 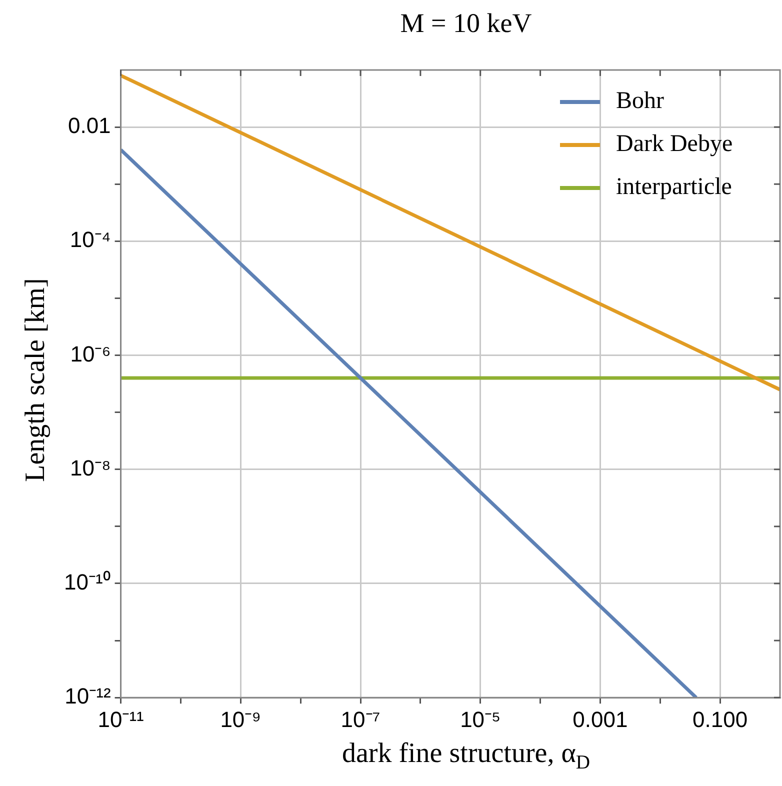 What do you see at coordinates (90, 239) in the screenshot?
I see `y-tick-label: 10⁻⁴` at bounding box center [90, 239].